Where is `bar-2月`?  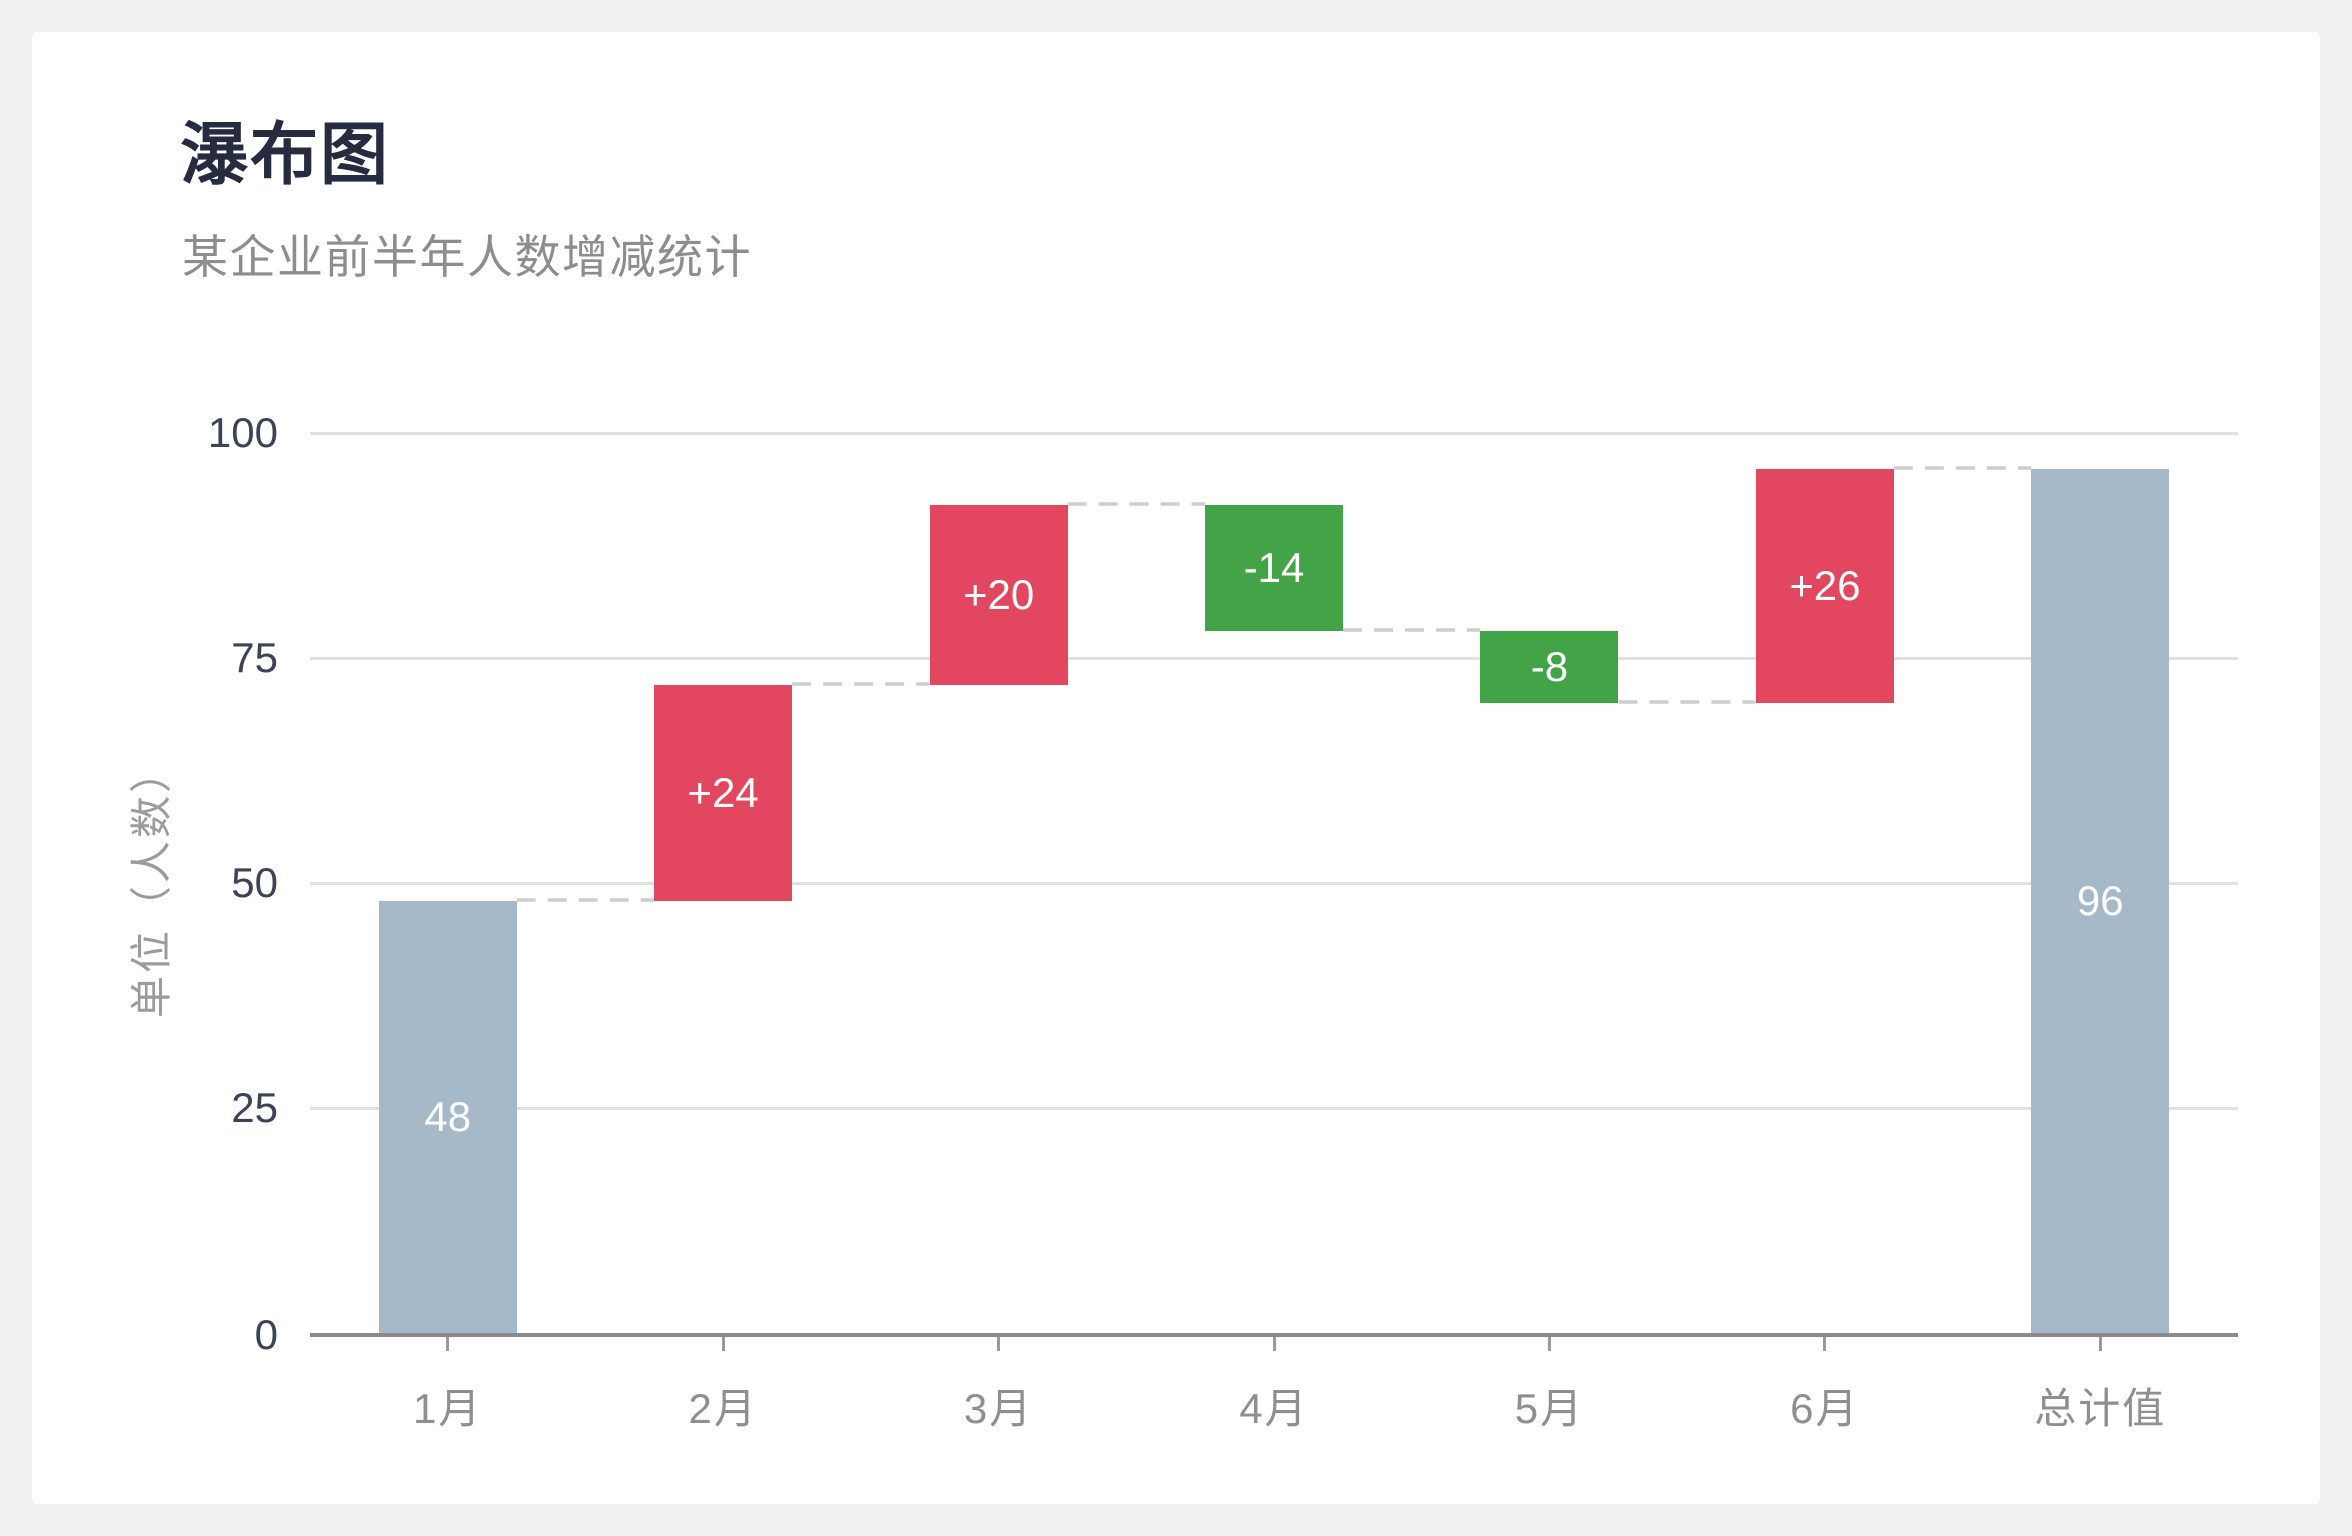
bar-2月 is located at coordinates (723, 793).